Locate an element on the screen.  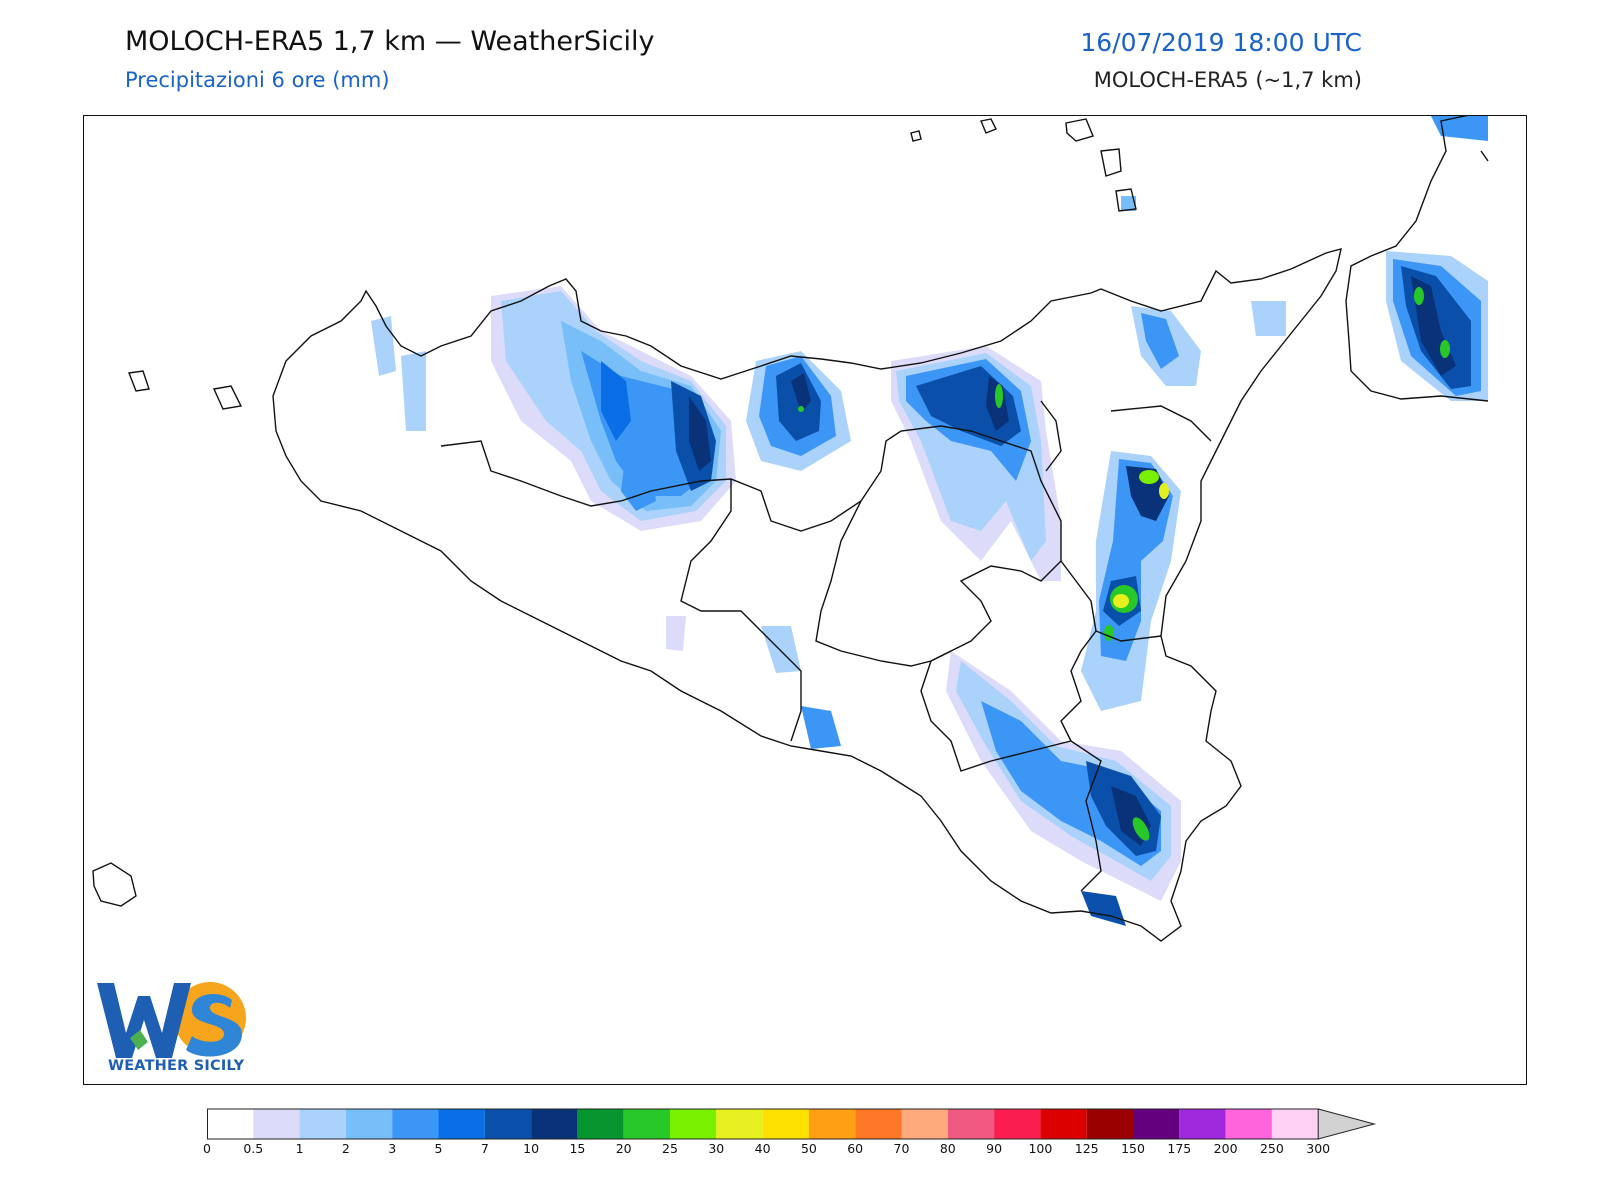
colorbar-tick-label: 25 is located at coordinates (670, 1148).